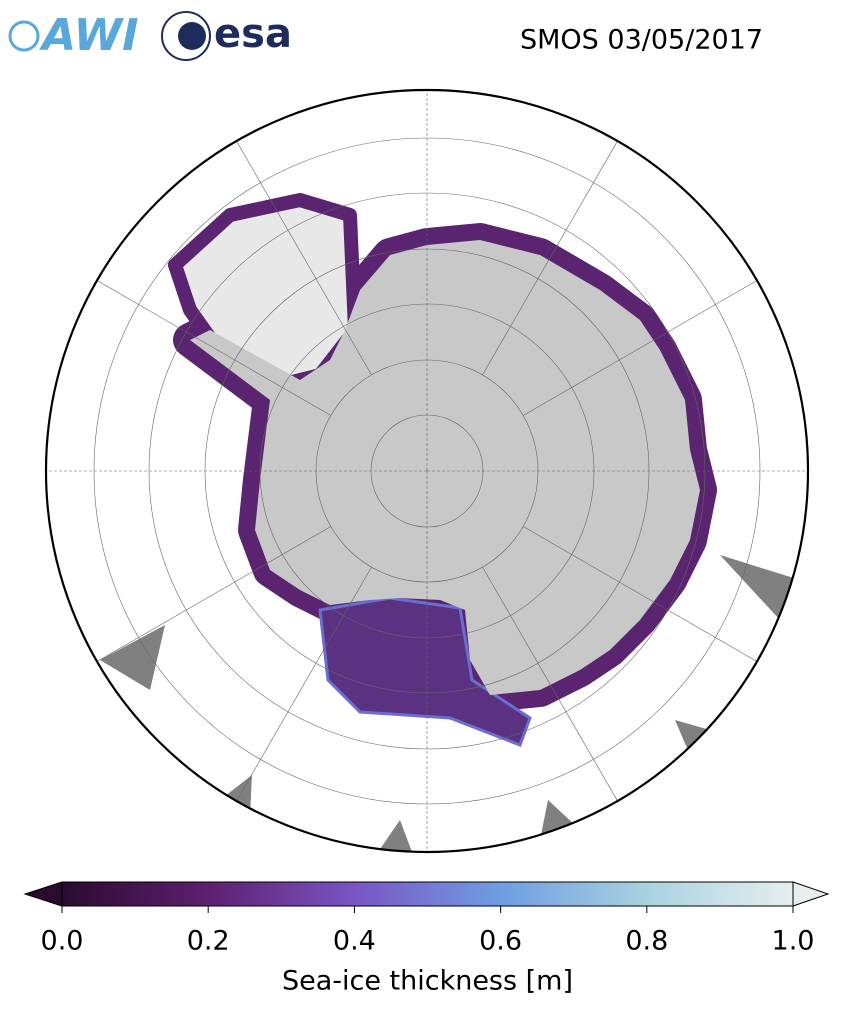  What do you see at coordinates (208, 941) in the screenshot?
I see `colorbar-tick-label: 0.2` at bounding box center [208, 941].